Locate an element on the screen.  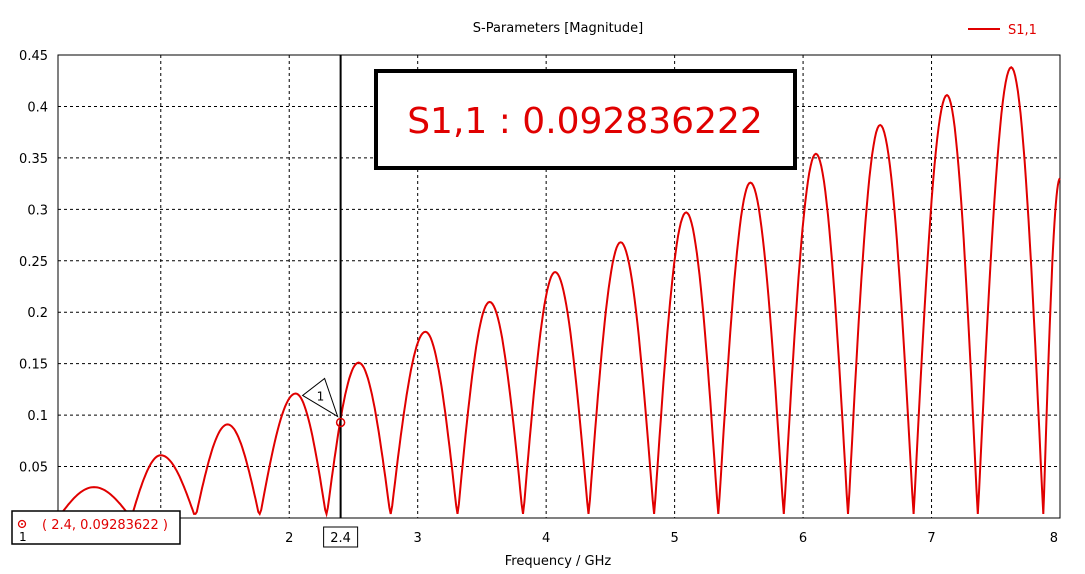
x-tick-label: 5 is located at coordinates (674, 538).